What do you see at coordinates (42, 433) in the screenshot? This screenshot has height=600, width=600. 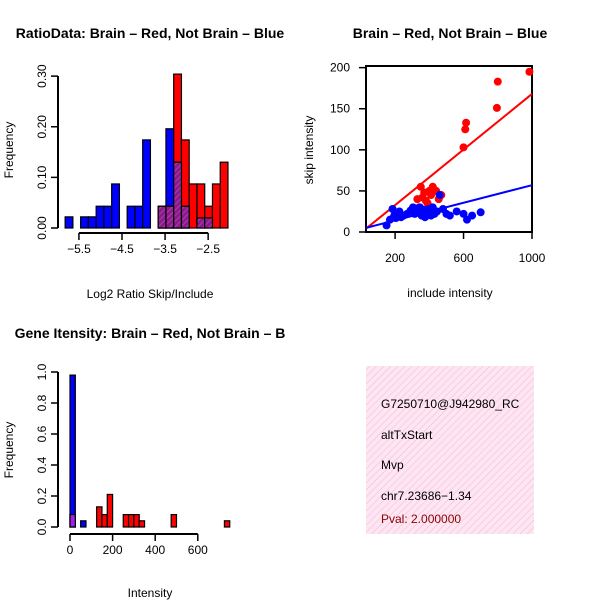 I see `intensity-y-tick-label: 0.6` at bounding box center [42, 433].